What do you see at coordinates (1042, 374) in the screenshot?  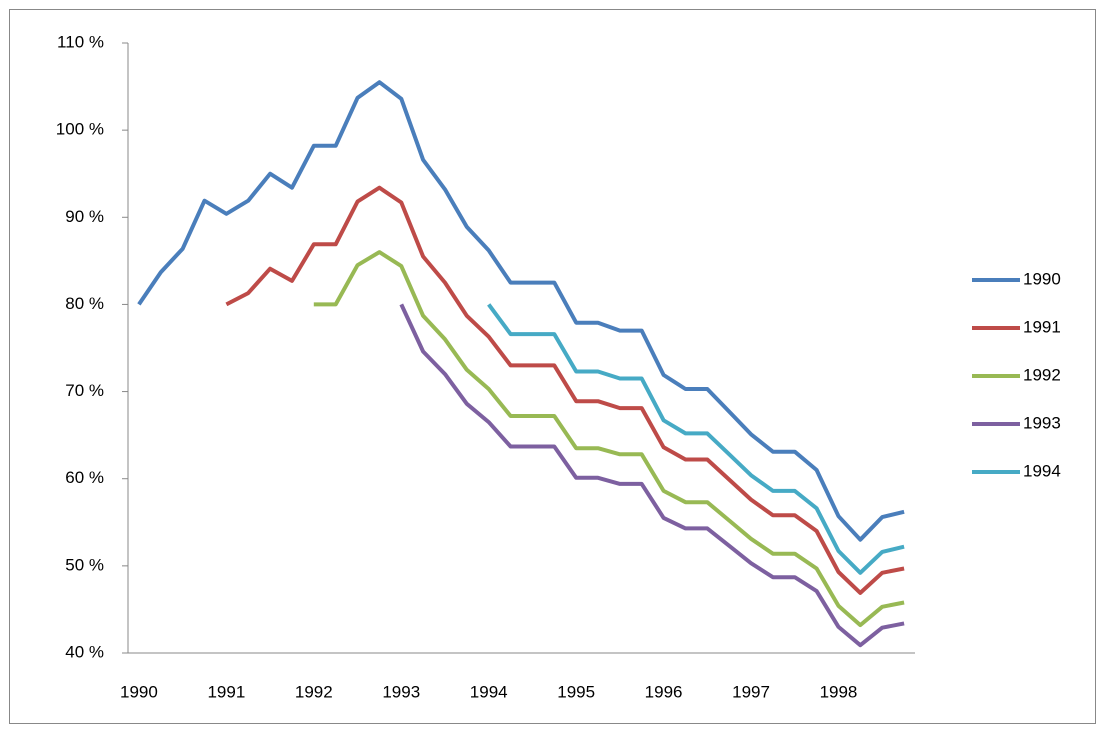 I see `legend-label: 1992` at bounding box center [1042, 374].